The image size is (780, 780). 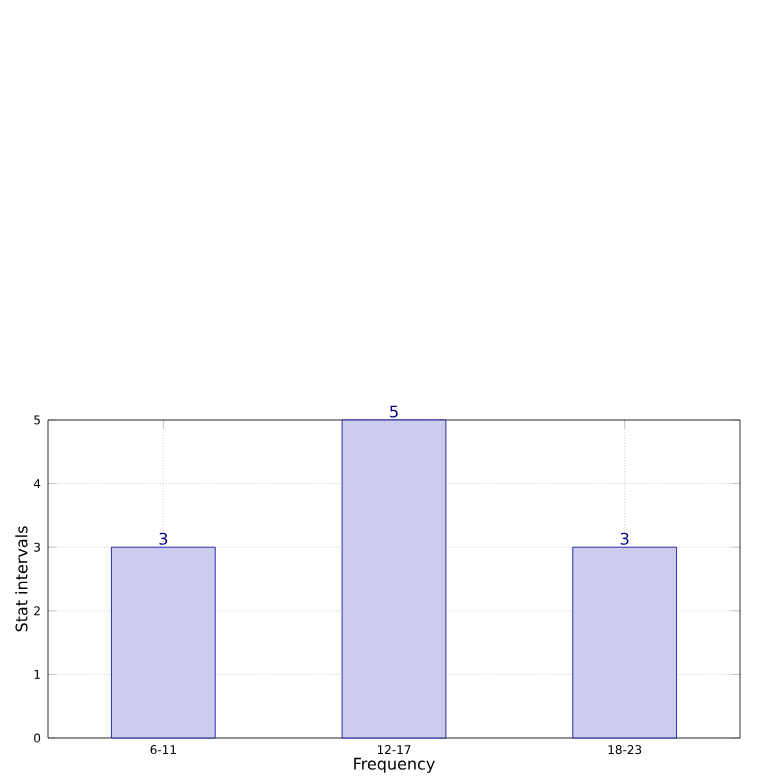 I want to click on x-axis-title: Frequency, so click(x=394, y=765).